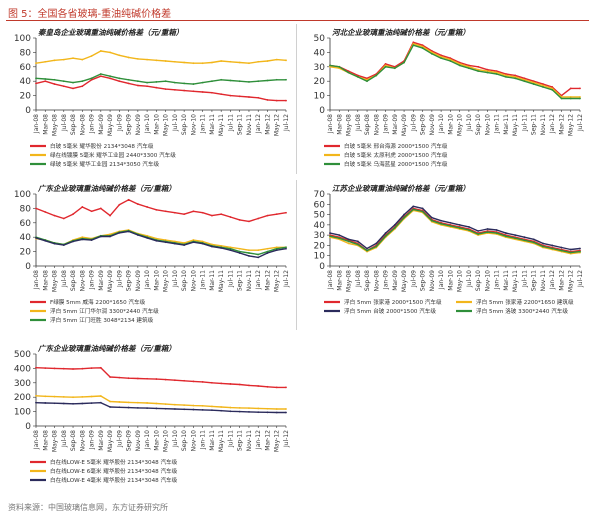 The width and height of the screenshot is (595, 522). I want to click on x-tick-label: Nov-08, so click(376, 125).